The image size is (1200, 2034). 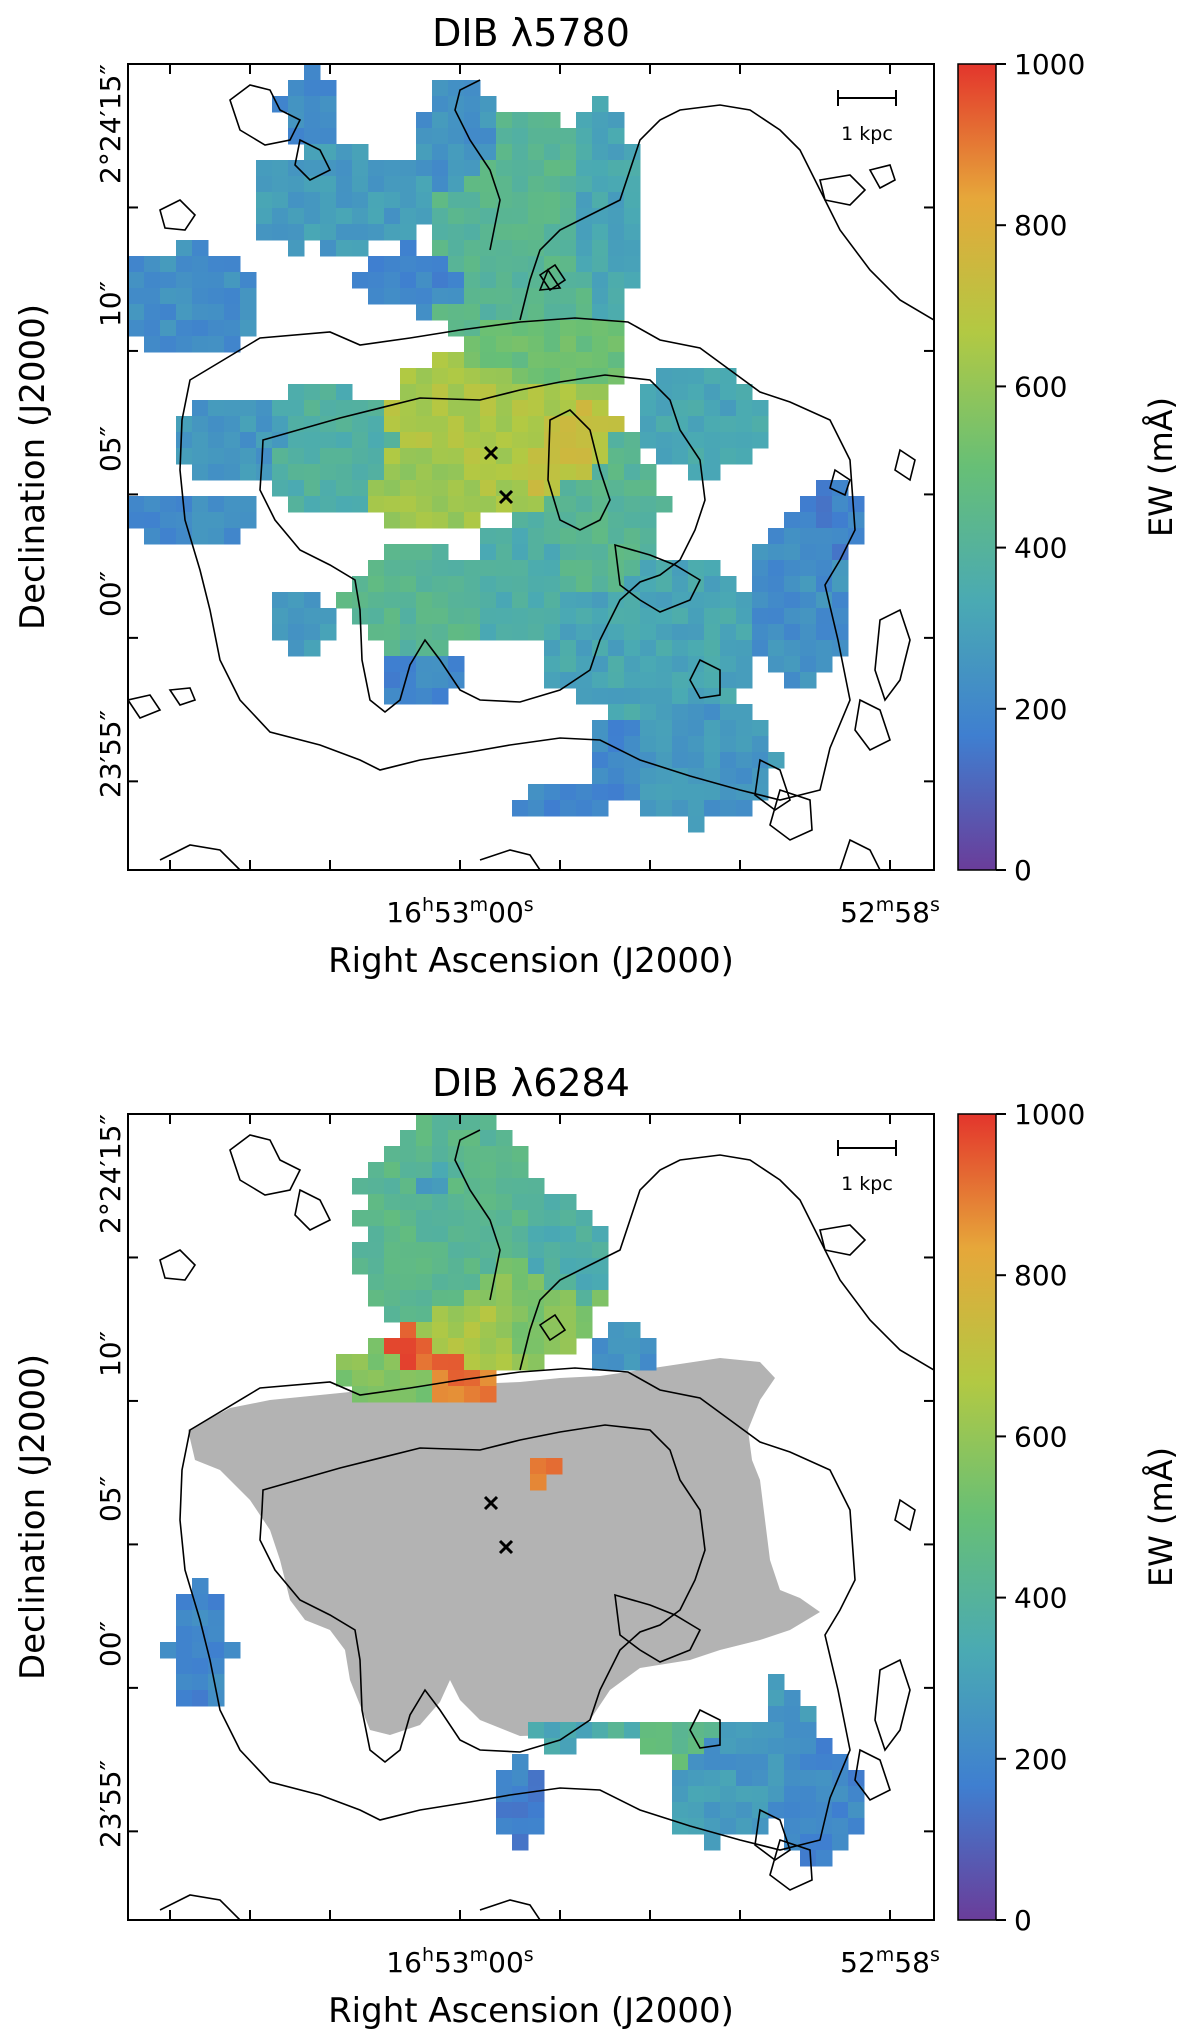 What do you see at coordinates (1023, 1920) in the screenshot?
I see `colorbar-tick-label: 0` at bounding box center [1023, 1920].